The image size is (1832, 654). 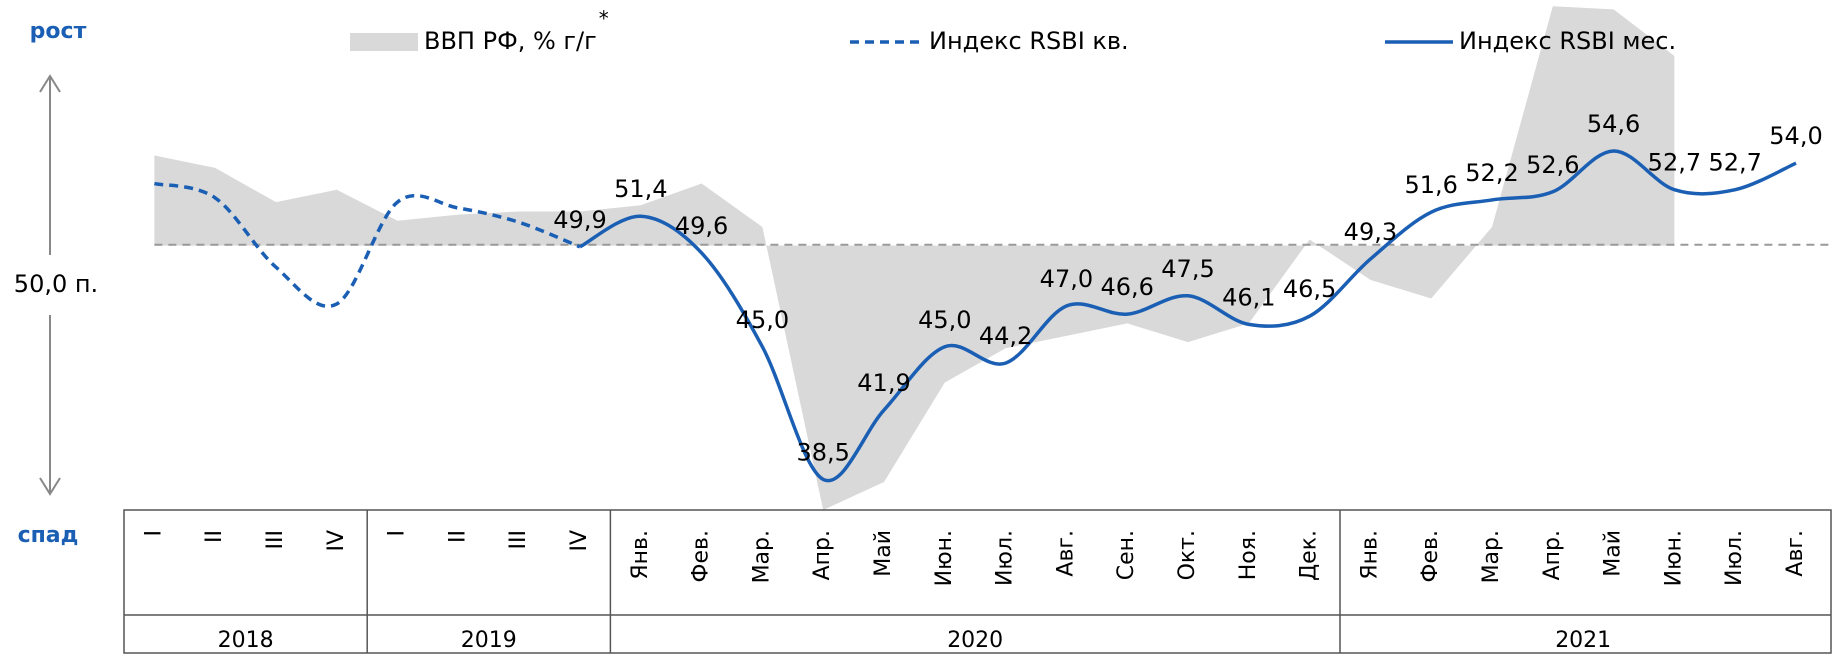 I want to click on value-label: 51,6, so click(x=1430, y=185).